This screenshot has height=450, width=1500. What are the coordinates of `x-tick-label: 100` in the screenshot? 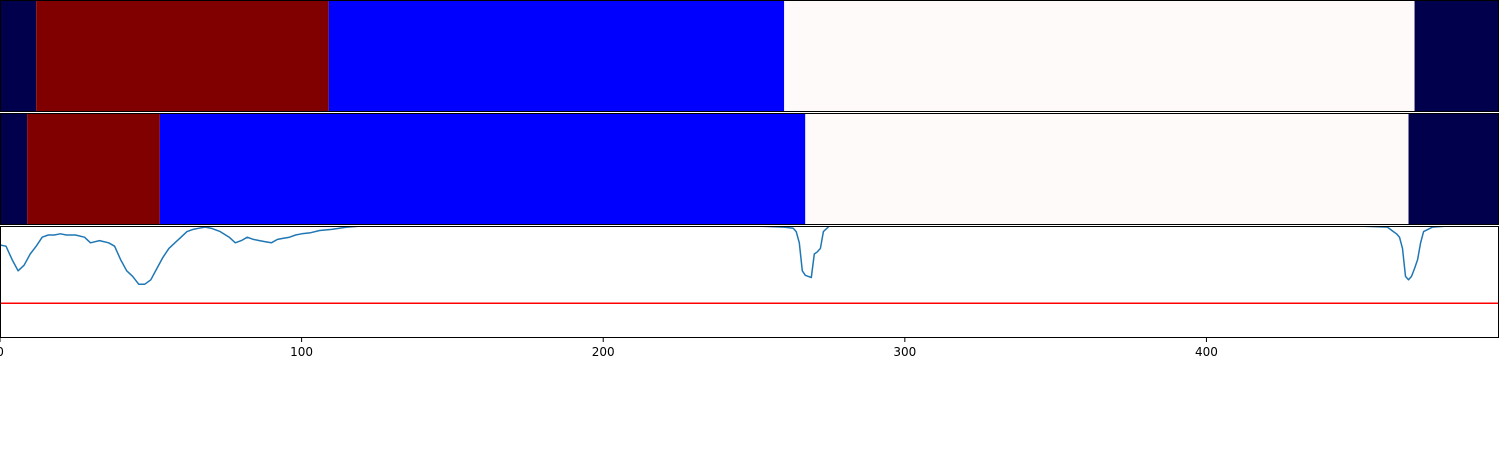 It's located at (301, 352).